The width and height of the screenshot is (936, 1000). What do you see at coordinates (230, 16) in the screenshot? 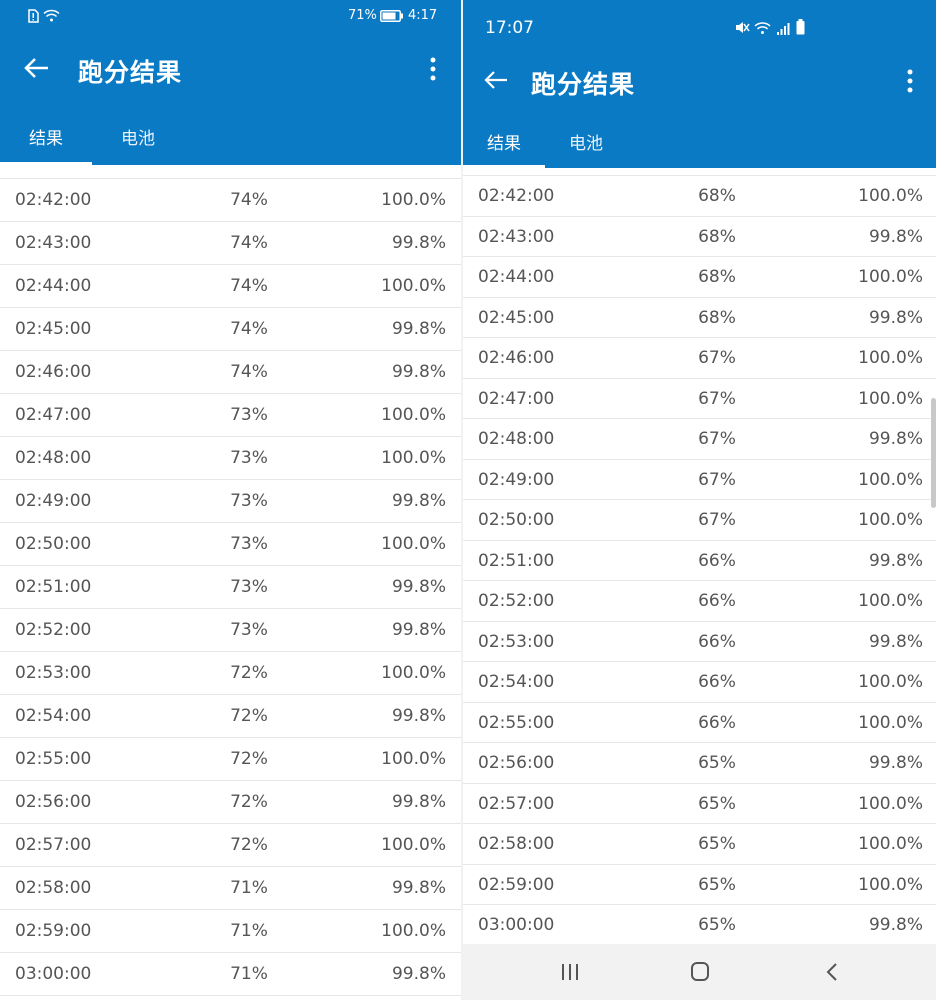
I see `status-bar: 71% 4:17` at bounding box center [230, 16].